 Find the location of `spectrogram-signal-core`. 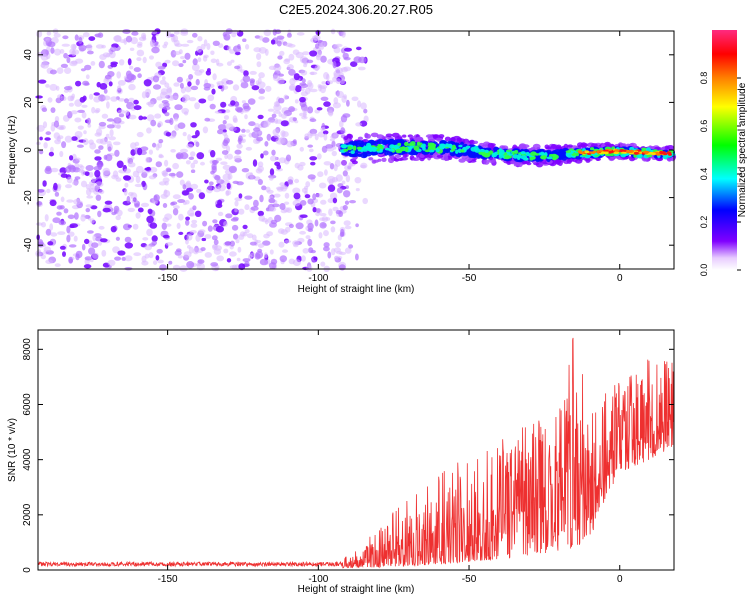

spectrogram-signal-core is located at coordinates (375, 143).